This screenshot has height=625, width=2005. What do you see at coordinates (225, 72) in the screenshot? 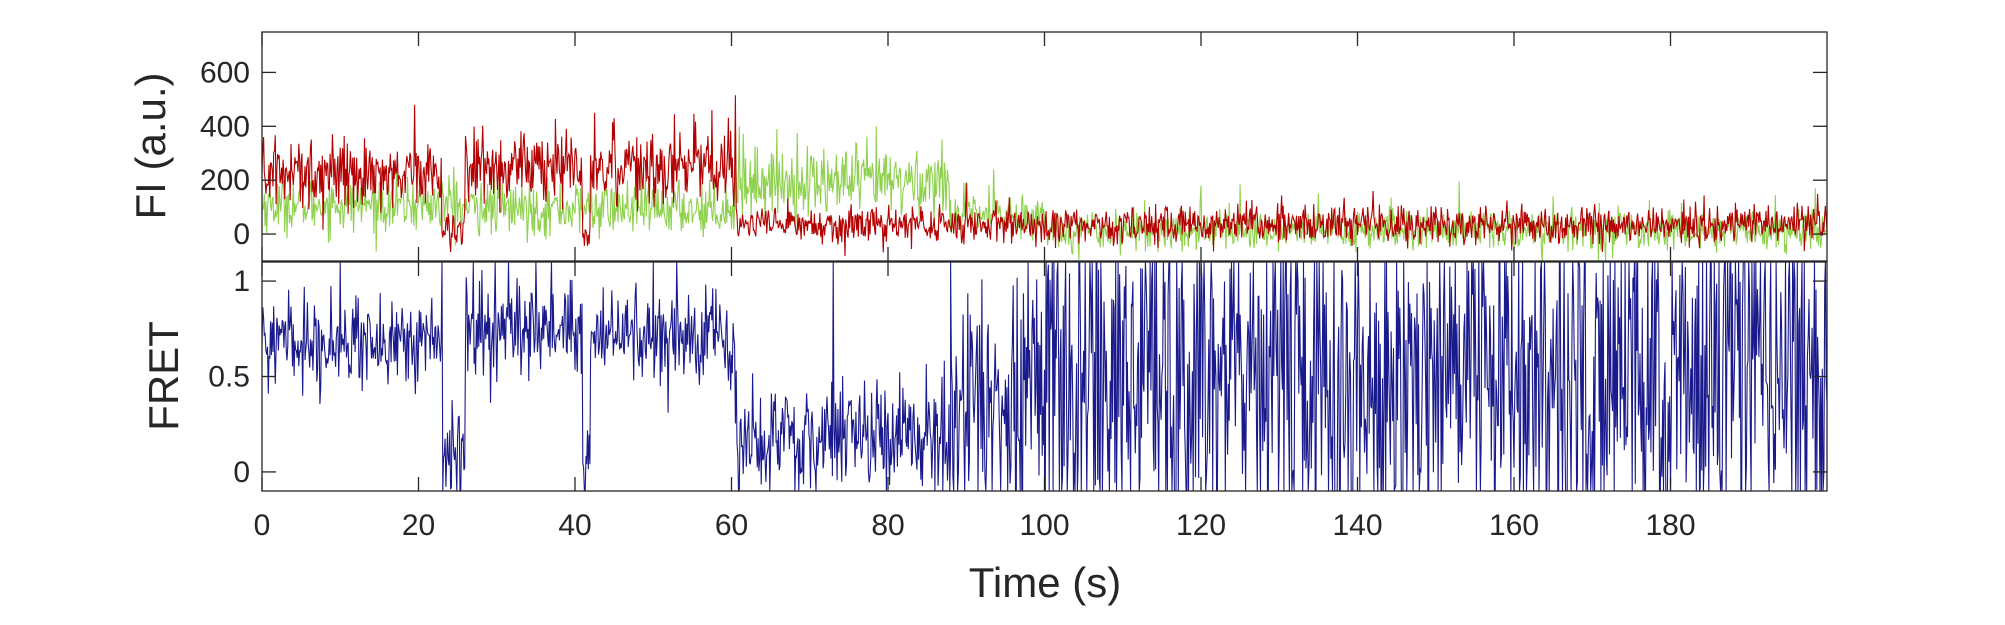
I see `intensity-y-tick-label: 600` at bounding box center [225, 72].